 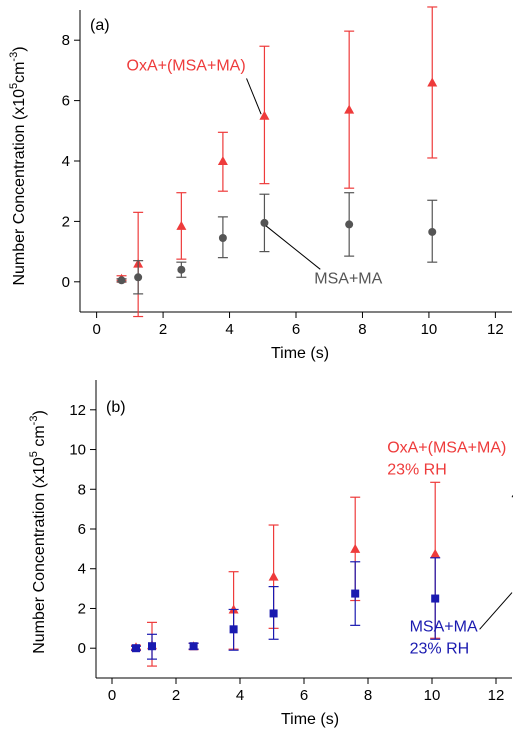 I want to click on y-tick-label-a-3: 6, so click(x=66, y=101).